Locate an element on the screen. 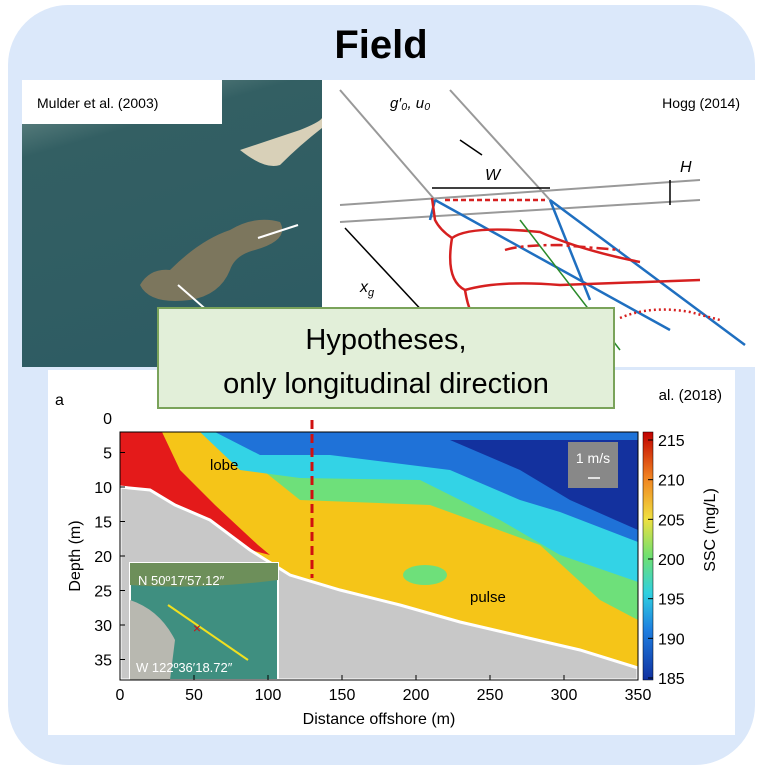 This screenshot has width=763, height=770. colorbar-tick-label: 200 is located at coordinates (671, 560).